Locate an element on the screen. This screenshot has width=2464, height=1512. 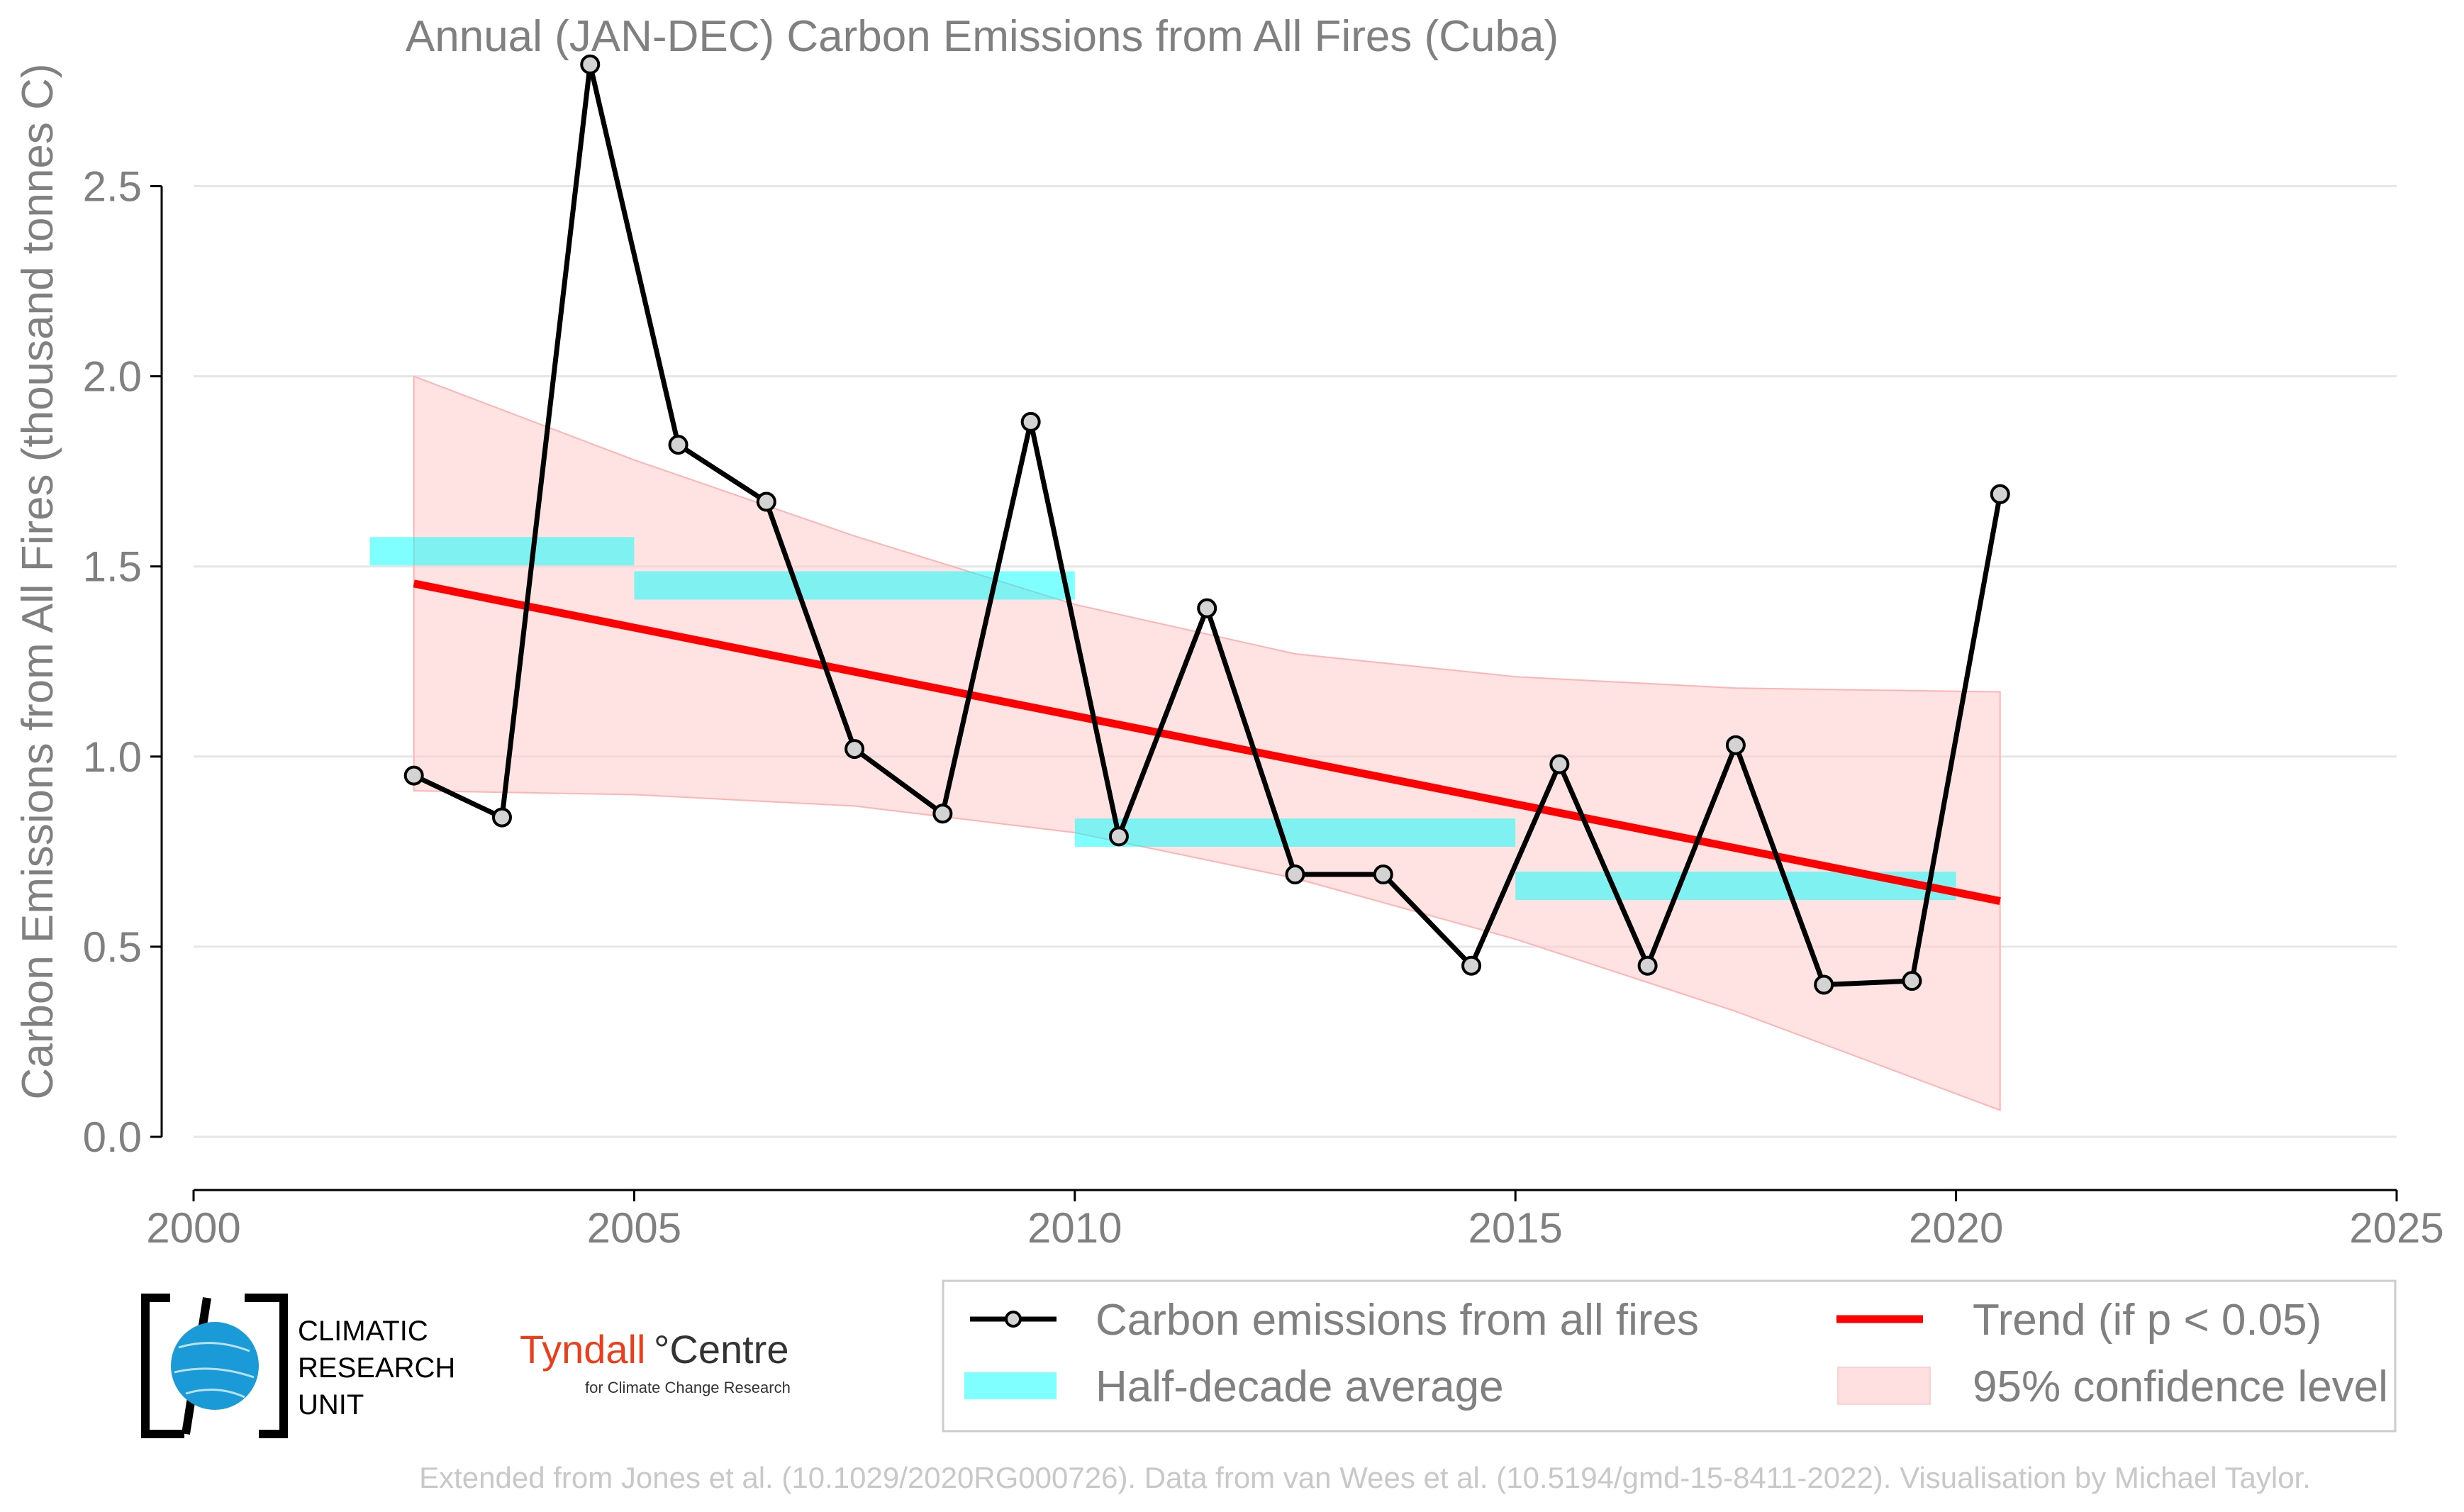
y-tick-label-4: 2.0 is located at coordinates (112, 377).